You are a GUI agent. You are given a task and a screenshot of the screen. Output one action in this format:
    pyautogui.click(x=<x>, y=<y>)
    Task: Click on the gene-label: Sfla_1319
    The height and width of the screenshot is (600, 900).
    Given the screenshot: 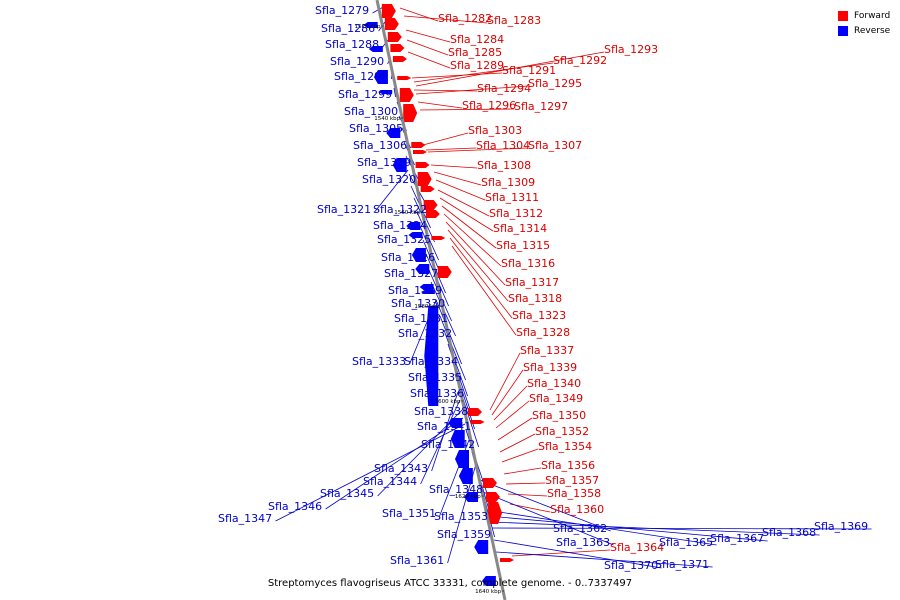 What is the action you would take?
    pyautogui.click(x=384, y=162)
    